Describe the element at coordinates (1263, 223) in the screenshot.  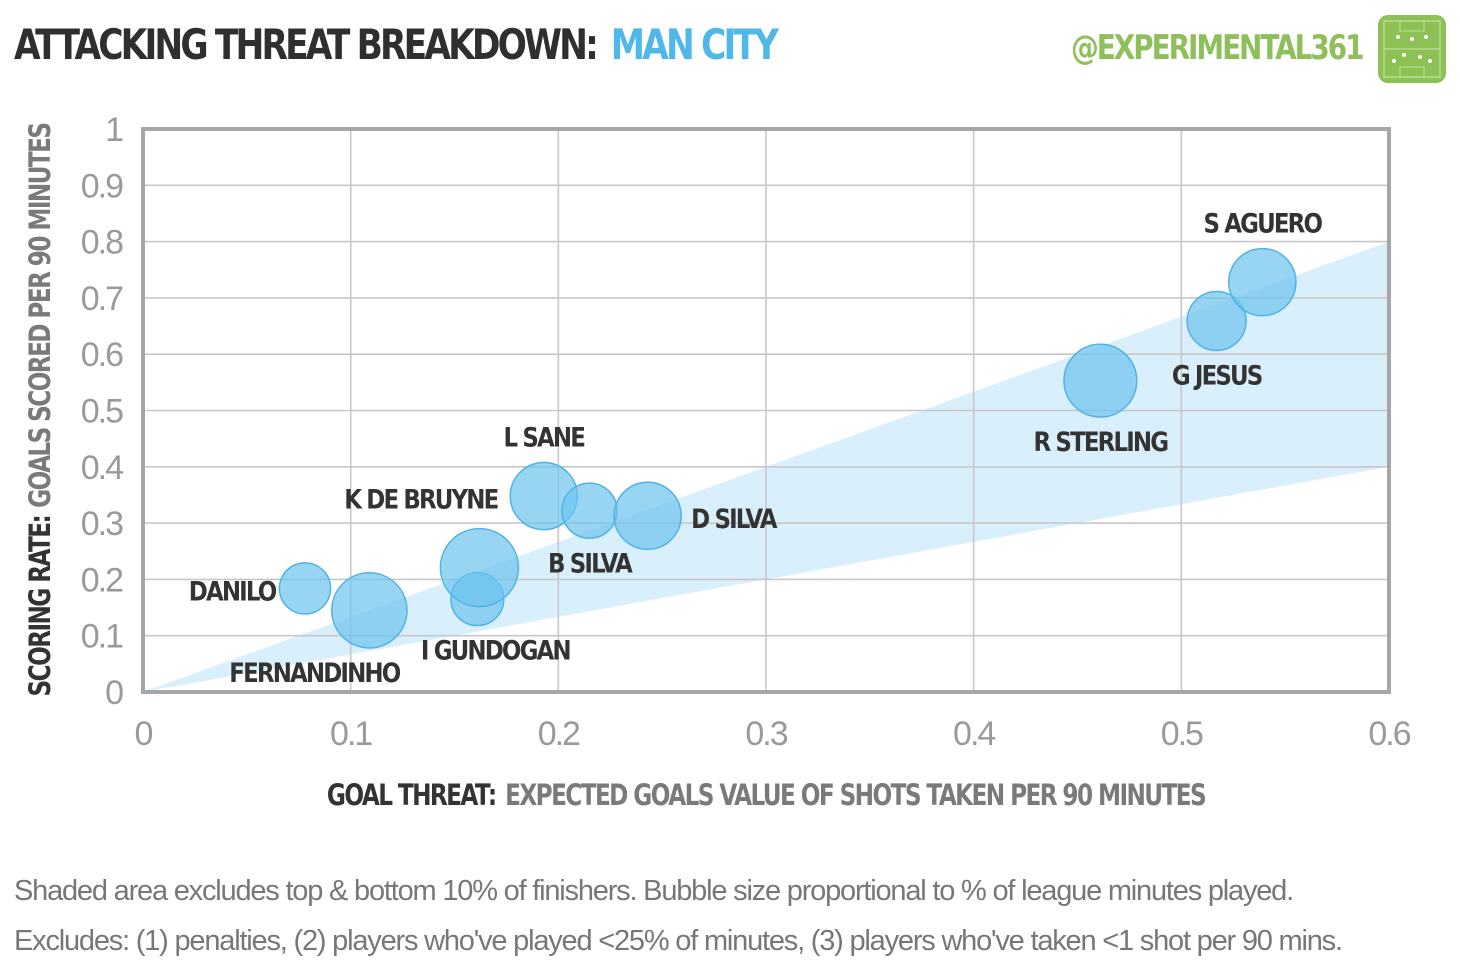
I see `point-label: S AGUERO` at that location.